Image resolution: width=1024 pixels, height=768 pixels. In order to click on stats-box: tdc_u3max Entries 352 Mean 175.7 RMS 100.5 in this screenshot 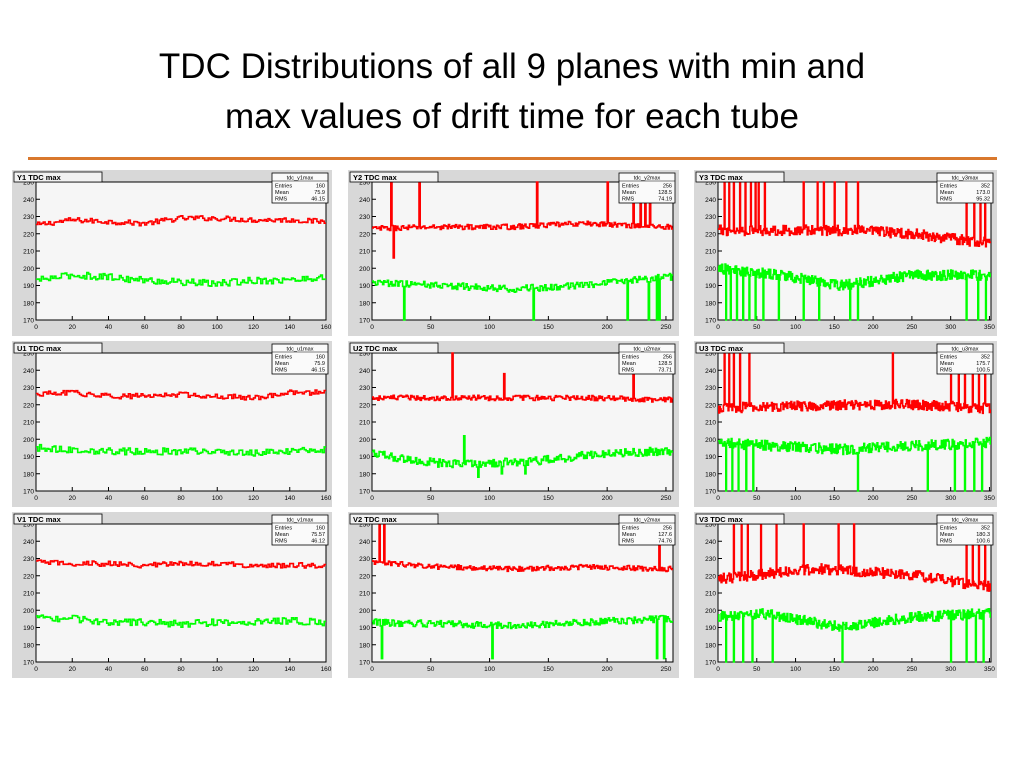, I will do `click(965, 359)`.